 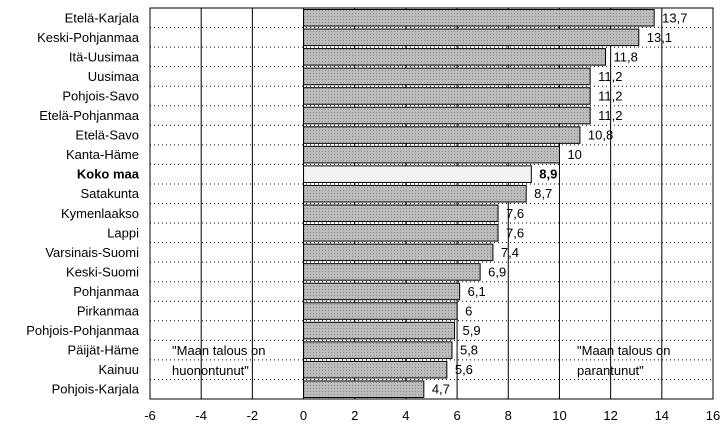 I want to click on x-tick-label: -2, so click(x=253, y=415).